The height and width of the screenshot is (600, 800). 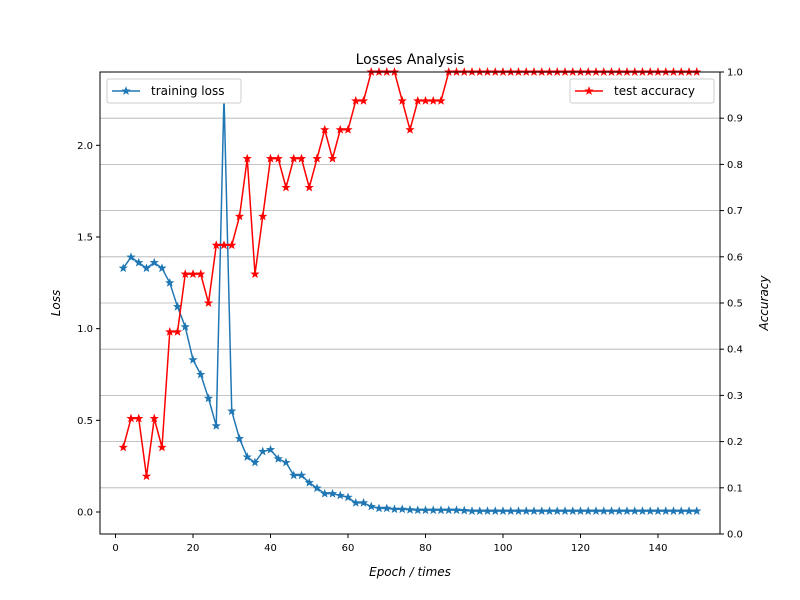 What do you see at coordinates (580, 548) in the screenshot?
I see `x-tick-label: 120` at bounding box center [580, 548].